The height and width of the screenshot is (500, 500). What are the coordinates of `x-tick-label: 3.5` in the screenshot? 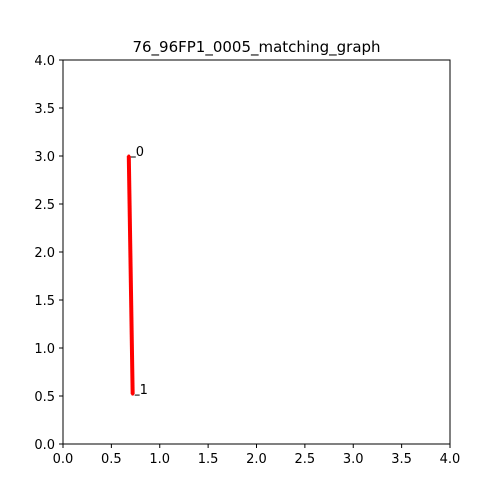 It's located at (401, 459).